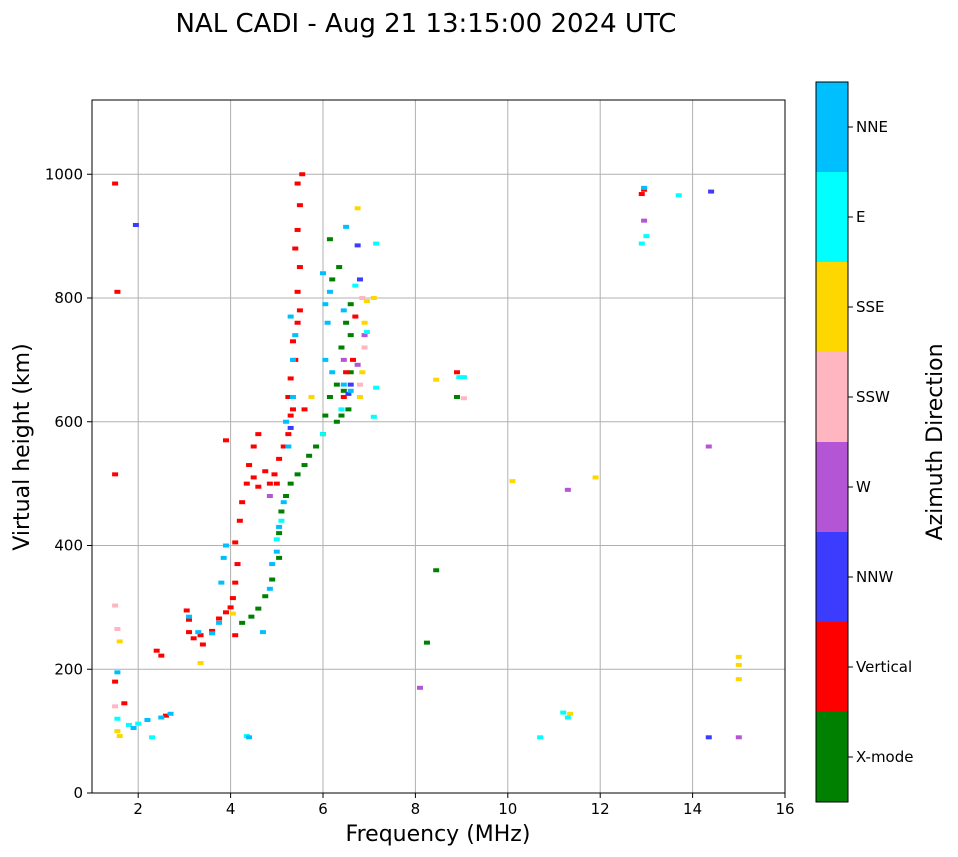  What do you see at coordinates (874, 577) in the screenshot?
I see `colorbar-tick-label: NNW` at bounding box center [874, 577].